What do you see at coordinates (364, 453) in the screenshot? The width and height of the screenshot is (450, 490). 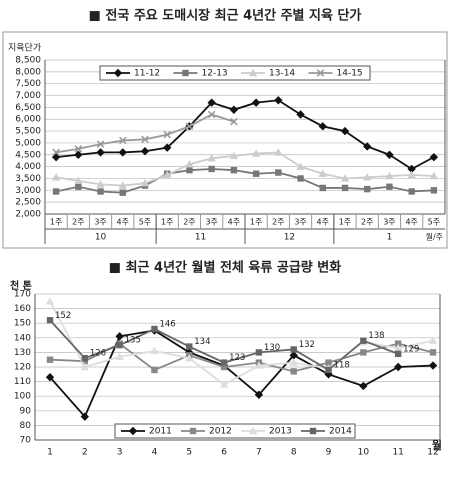 I see `x-tick-label: 10` at bounding box center [364, 453].